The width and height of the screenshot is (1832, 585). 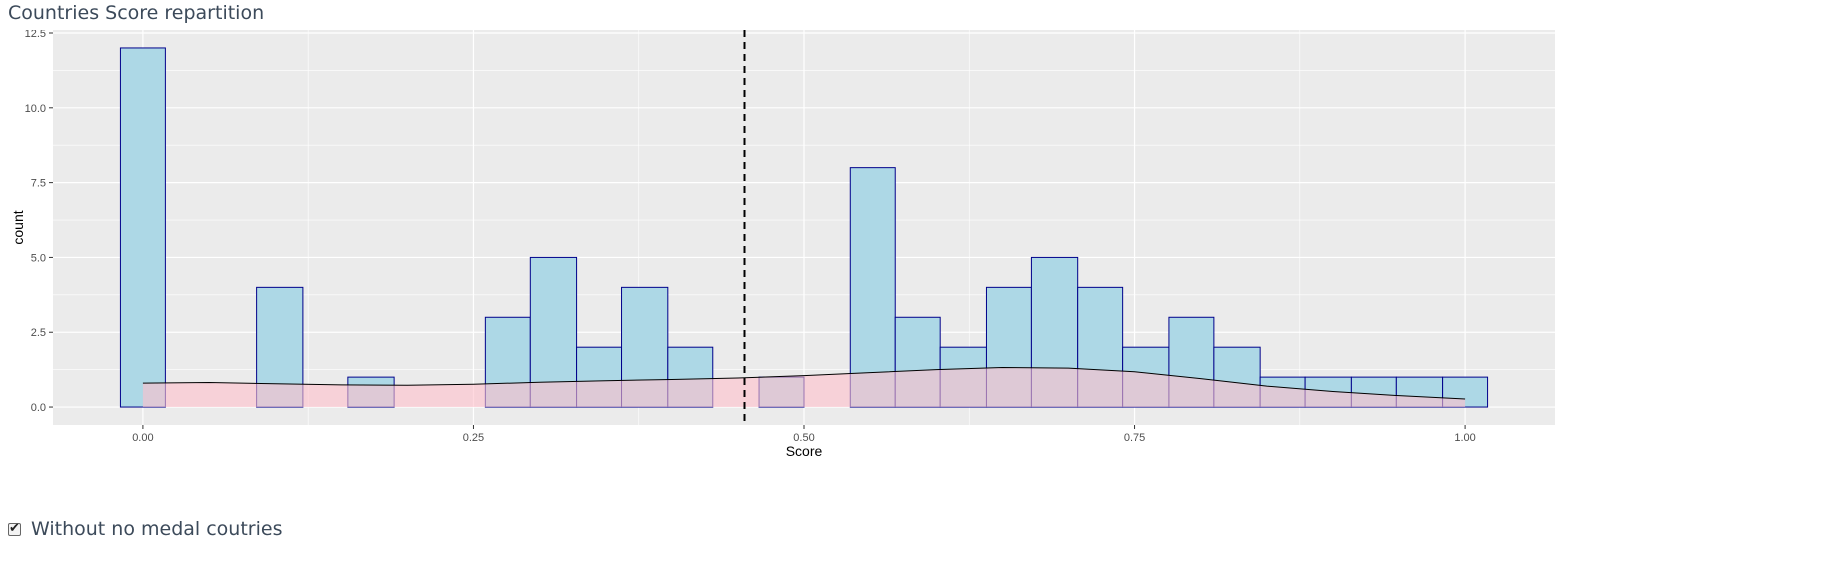 I want to click on y-axis-title: count, so click(x=18, y=227).